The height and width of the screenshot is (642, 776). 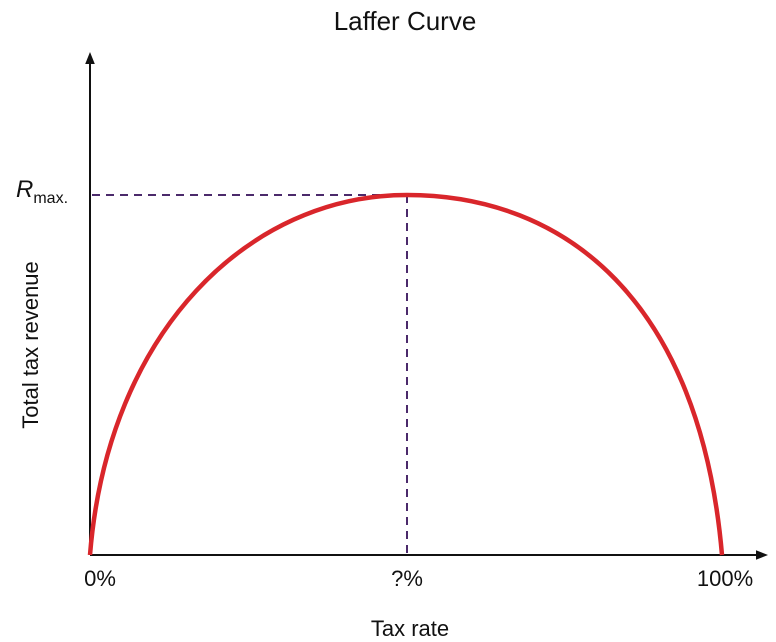 I want to click on x-tick-label: 0%, so click(x=100, y=578).